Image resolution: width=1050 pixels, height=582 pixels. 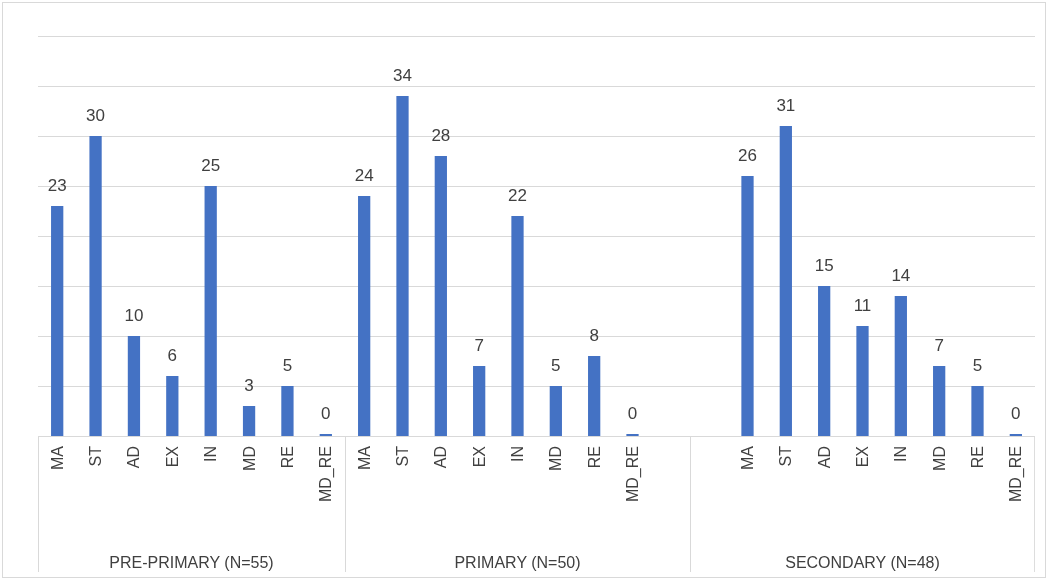 I want to click on x-axis-title: SECONDARY (N=48), so click(x=862, y=562).